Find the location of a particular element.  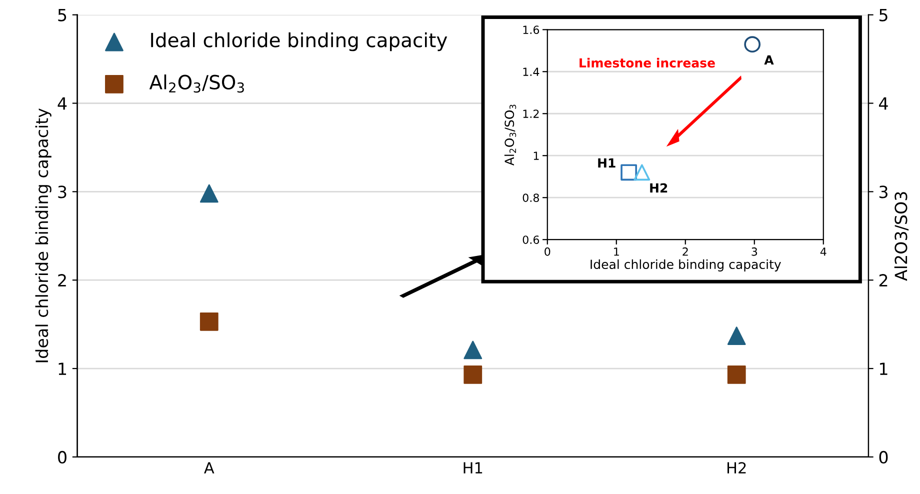

x-tick-label: A is located at coordinates (209, 468).